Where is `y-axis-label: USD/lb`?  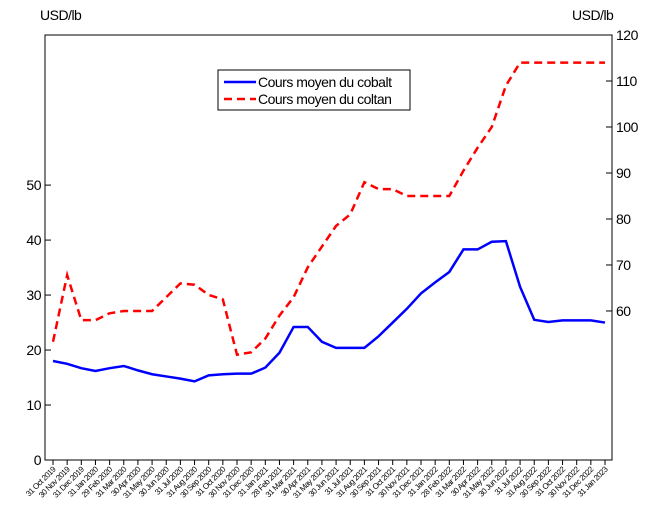 y-axis-label: USD/lb is located at coordinates (61, 15).